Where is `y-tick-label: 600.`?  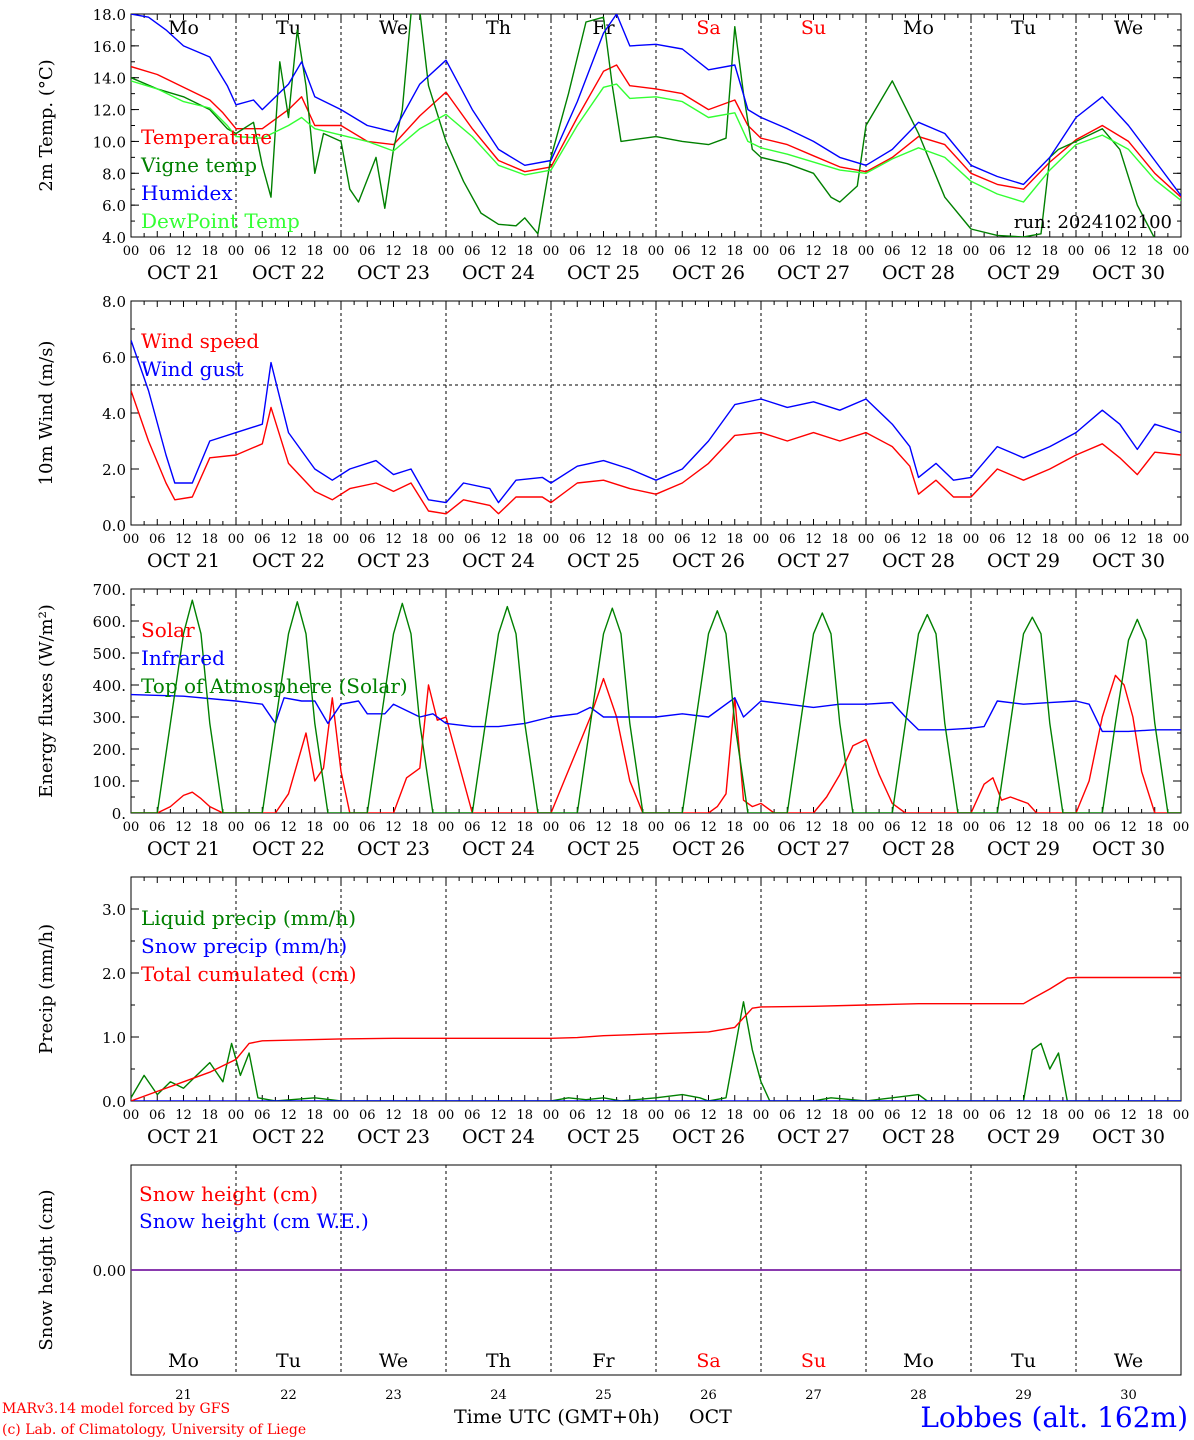
y-tick-label: 600. is located at coordinates (109, 622).